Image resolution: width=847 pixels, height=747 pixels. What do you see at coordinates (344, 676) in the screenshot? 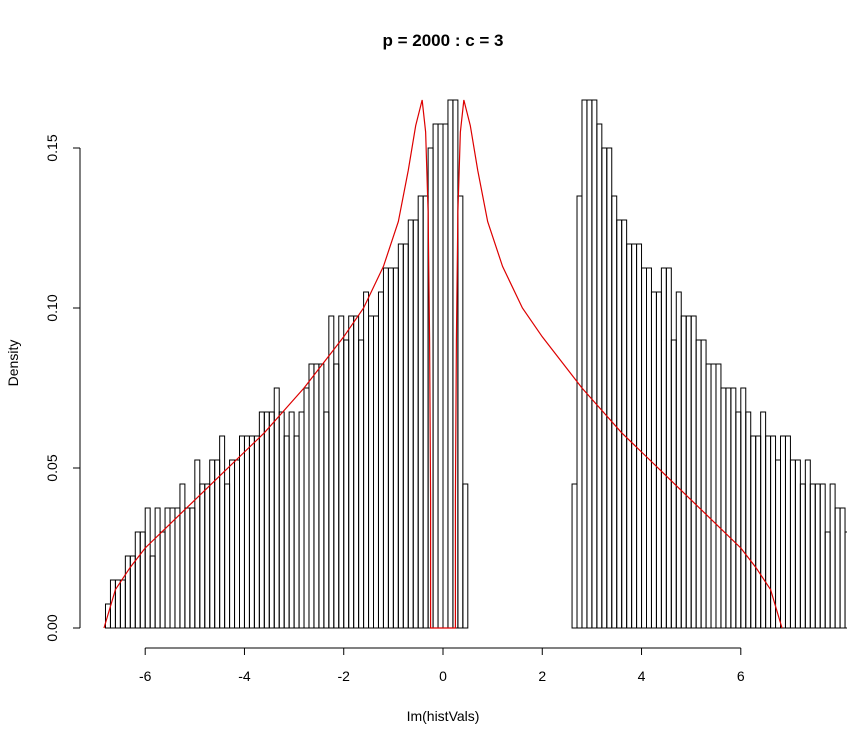
I see `x-tick-label: -2` at bounding box center [344, 676].